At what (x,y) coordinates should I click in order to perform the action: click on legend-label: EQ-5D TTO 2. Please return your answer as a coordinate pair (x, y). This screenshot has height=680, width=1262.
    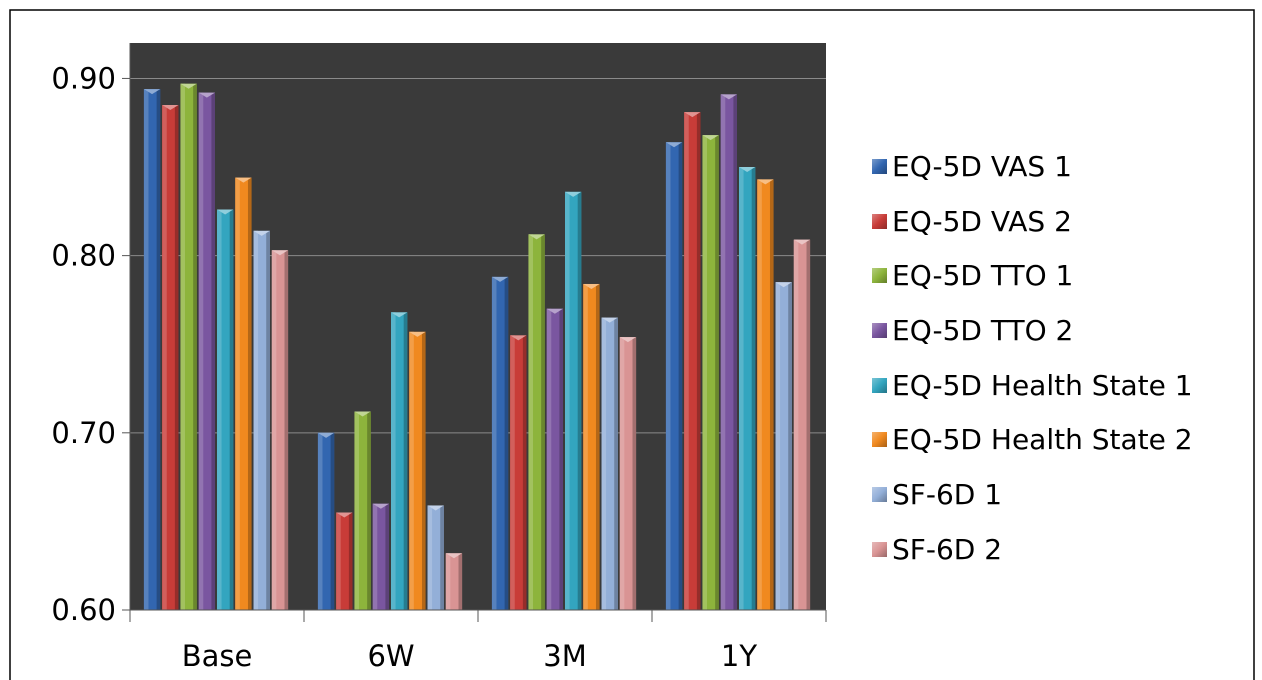
    Looking at the image, I should click on (982, 330).